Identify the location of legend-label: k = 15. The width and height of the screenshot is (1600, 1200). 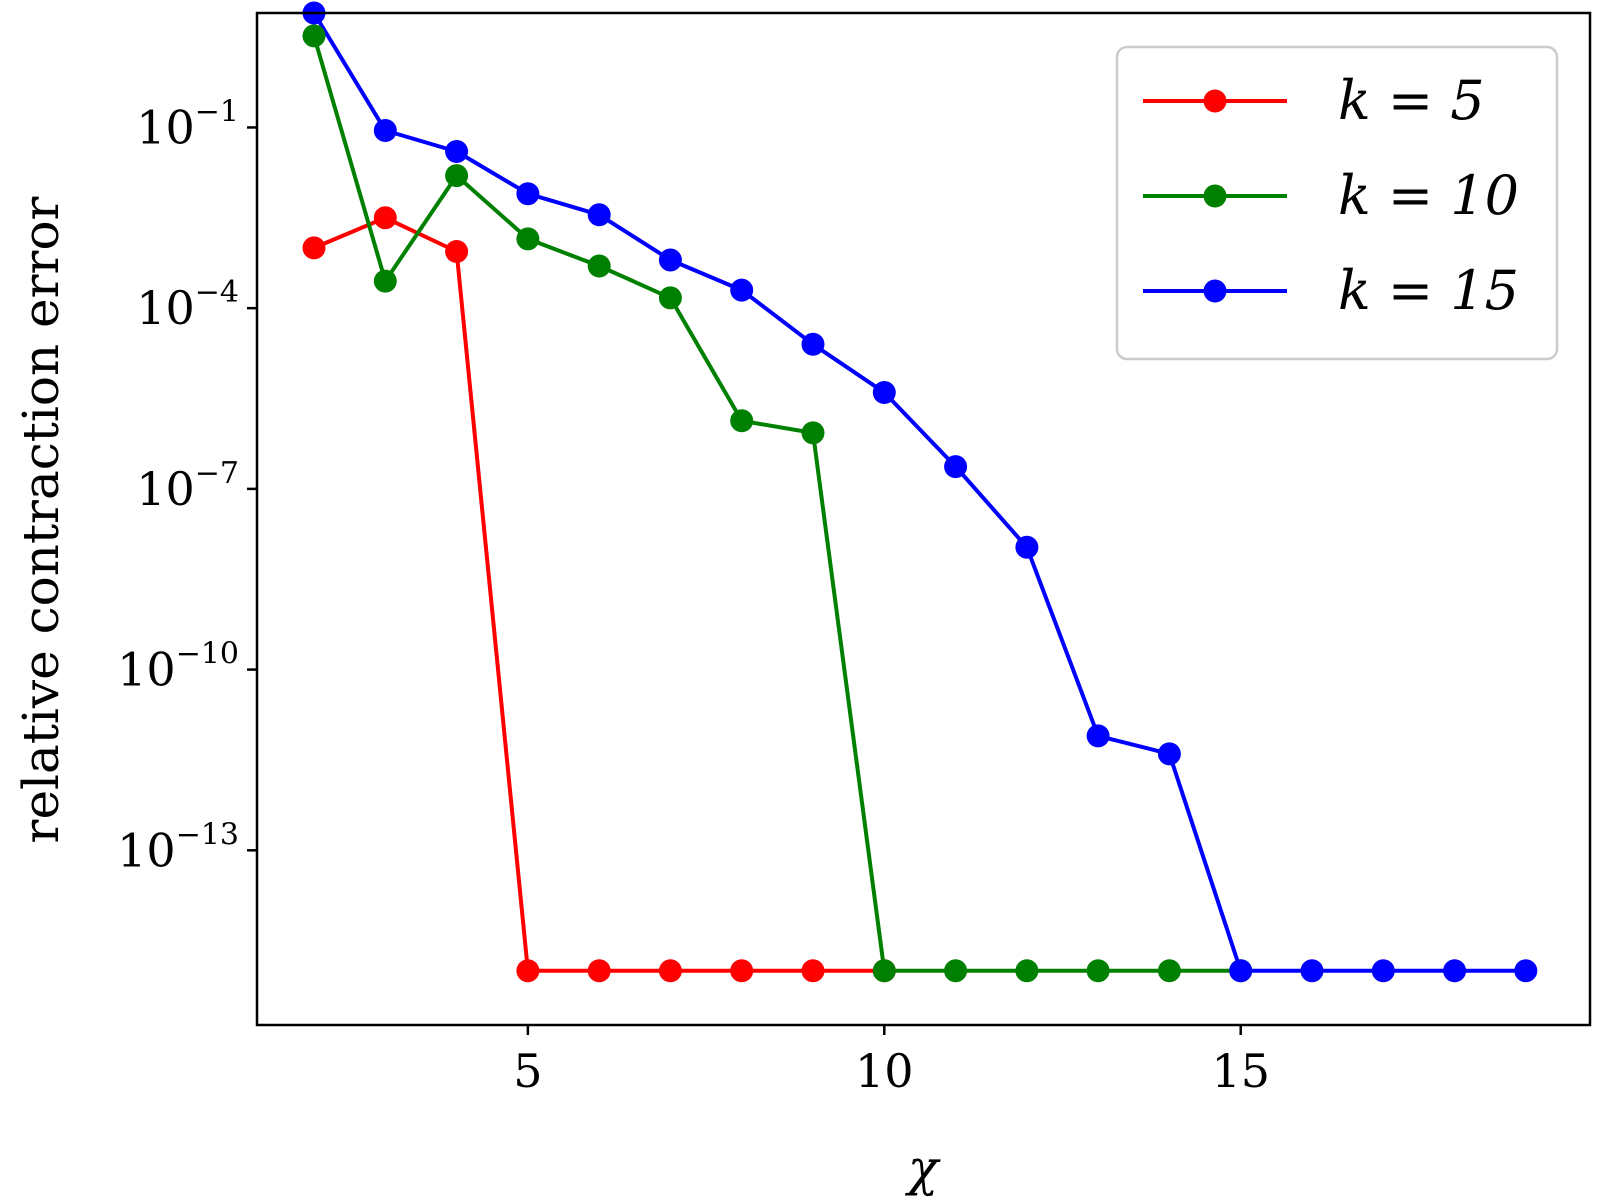
(1428, 290).